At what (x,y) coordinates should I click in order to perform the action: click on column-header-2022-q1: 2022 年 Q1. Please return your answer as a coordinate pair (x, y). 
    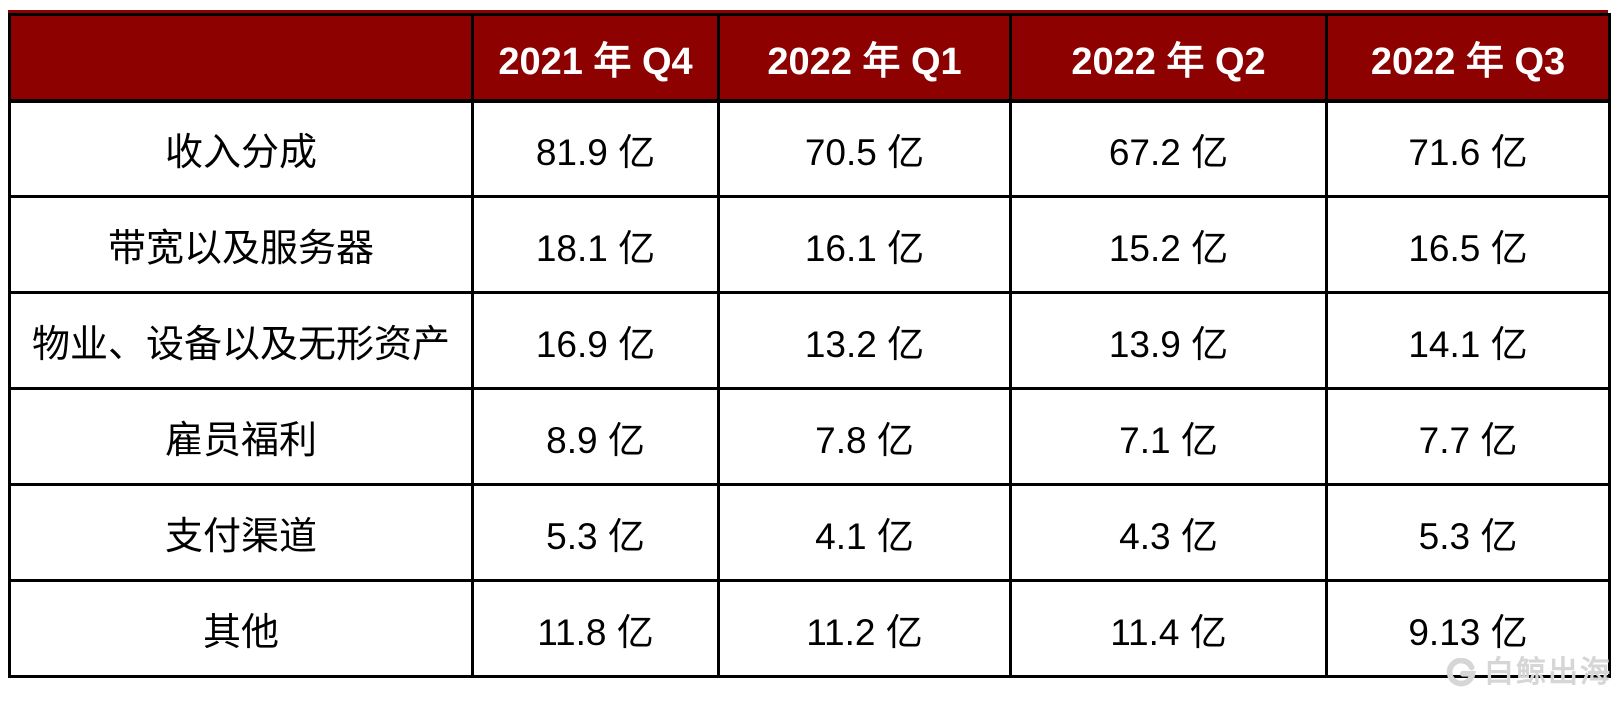
    Looking at the image, I should click on (864, 58).